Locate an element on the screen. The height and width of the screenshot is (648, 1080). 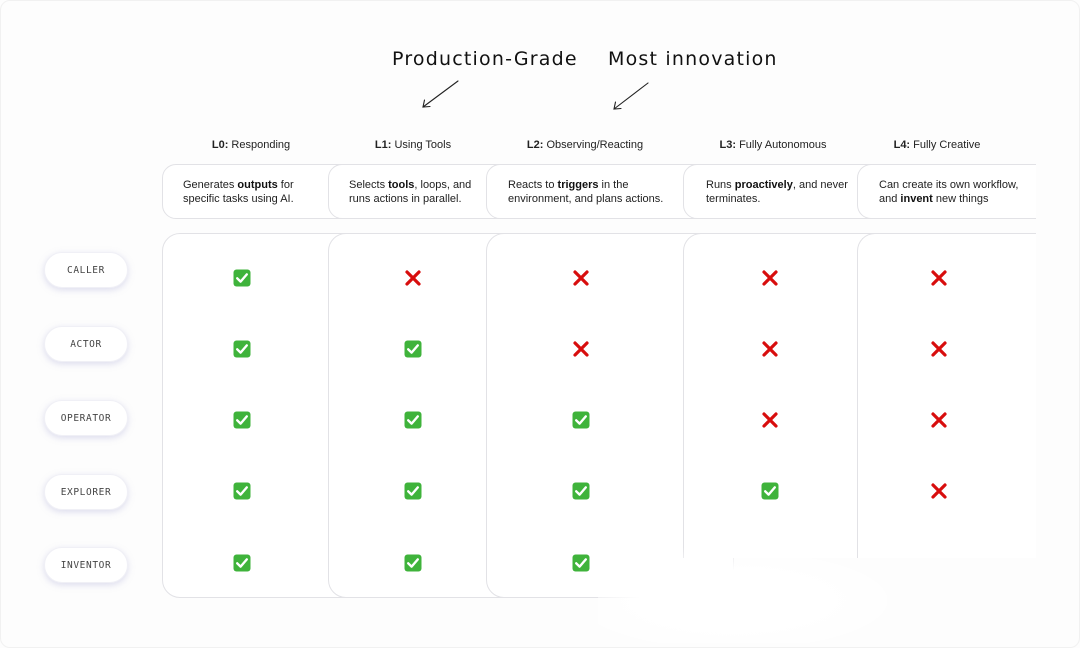
level-name: Fully Autonomous is located at coordinates (783, 145).